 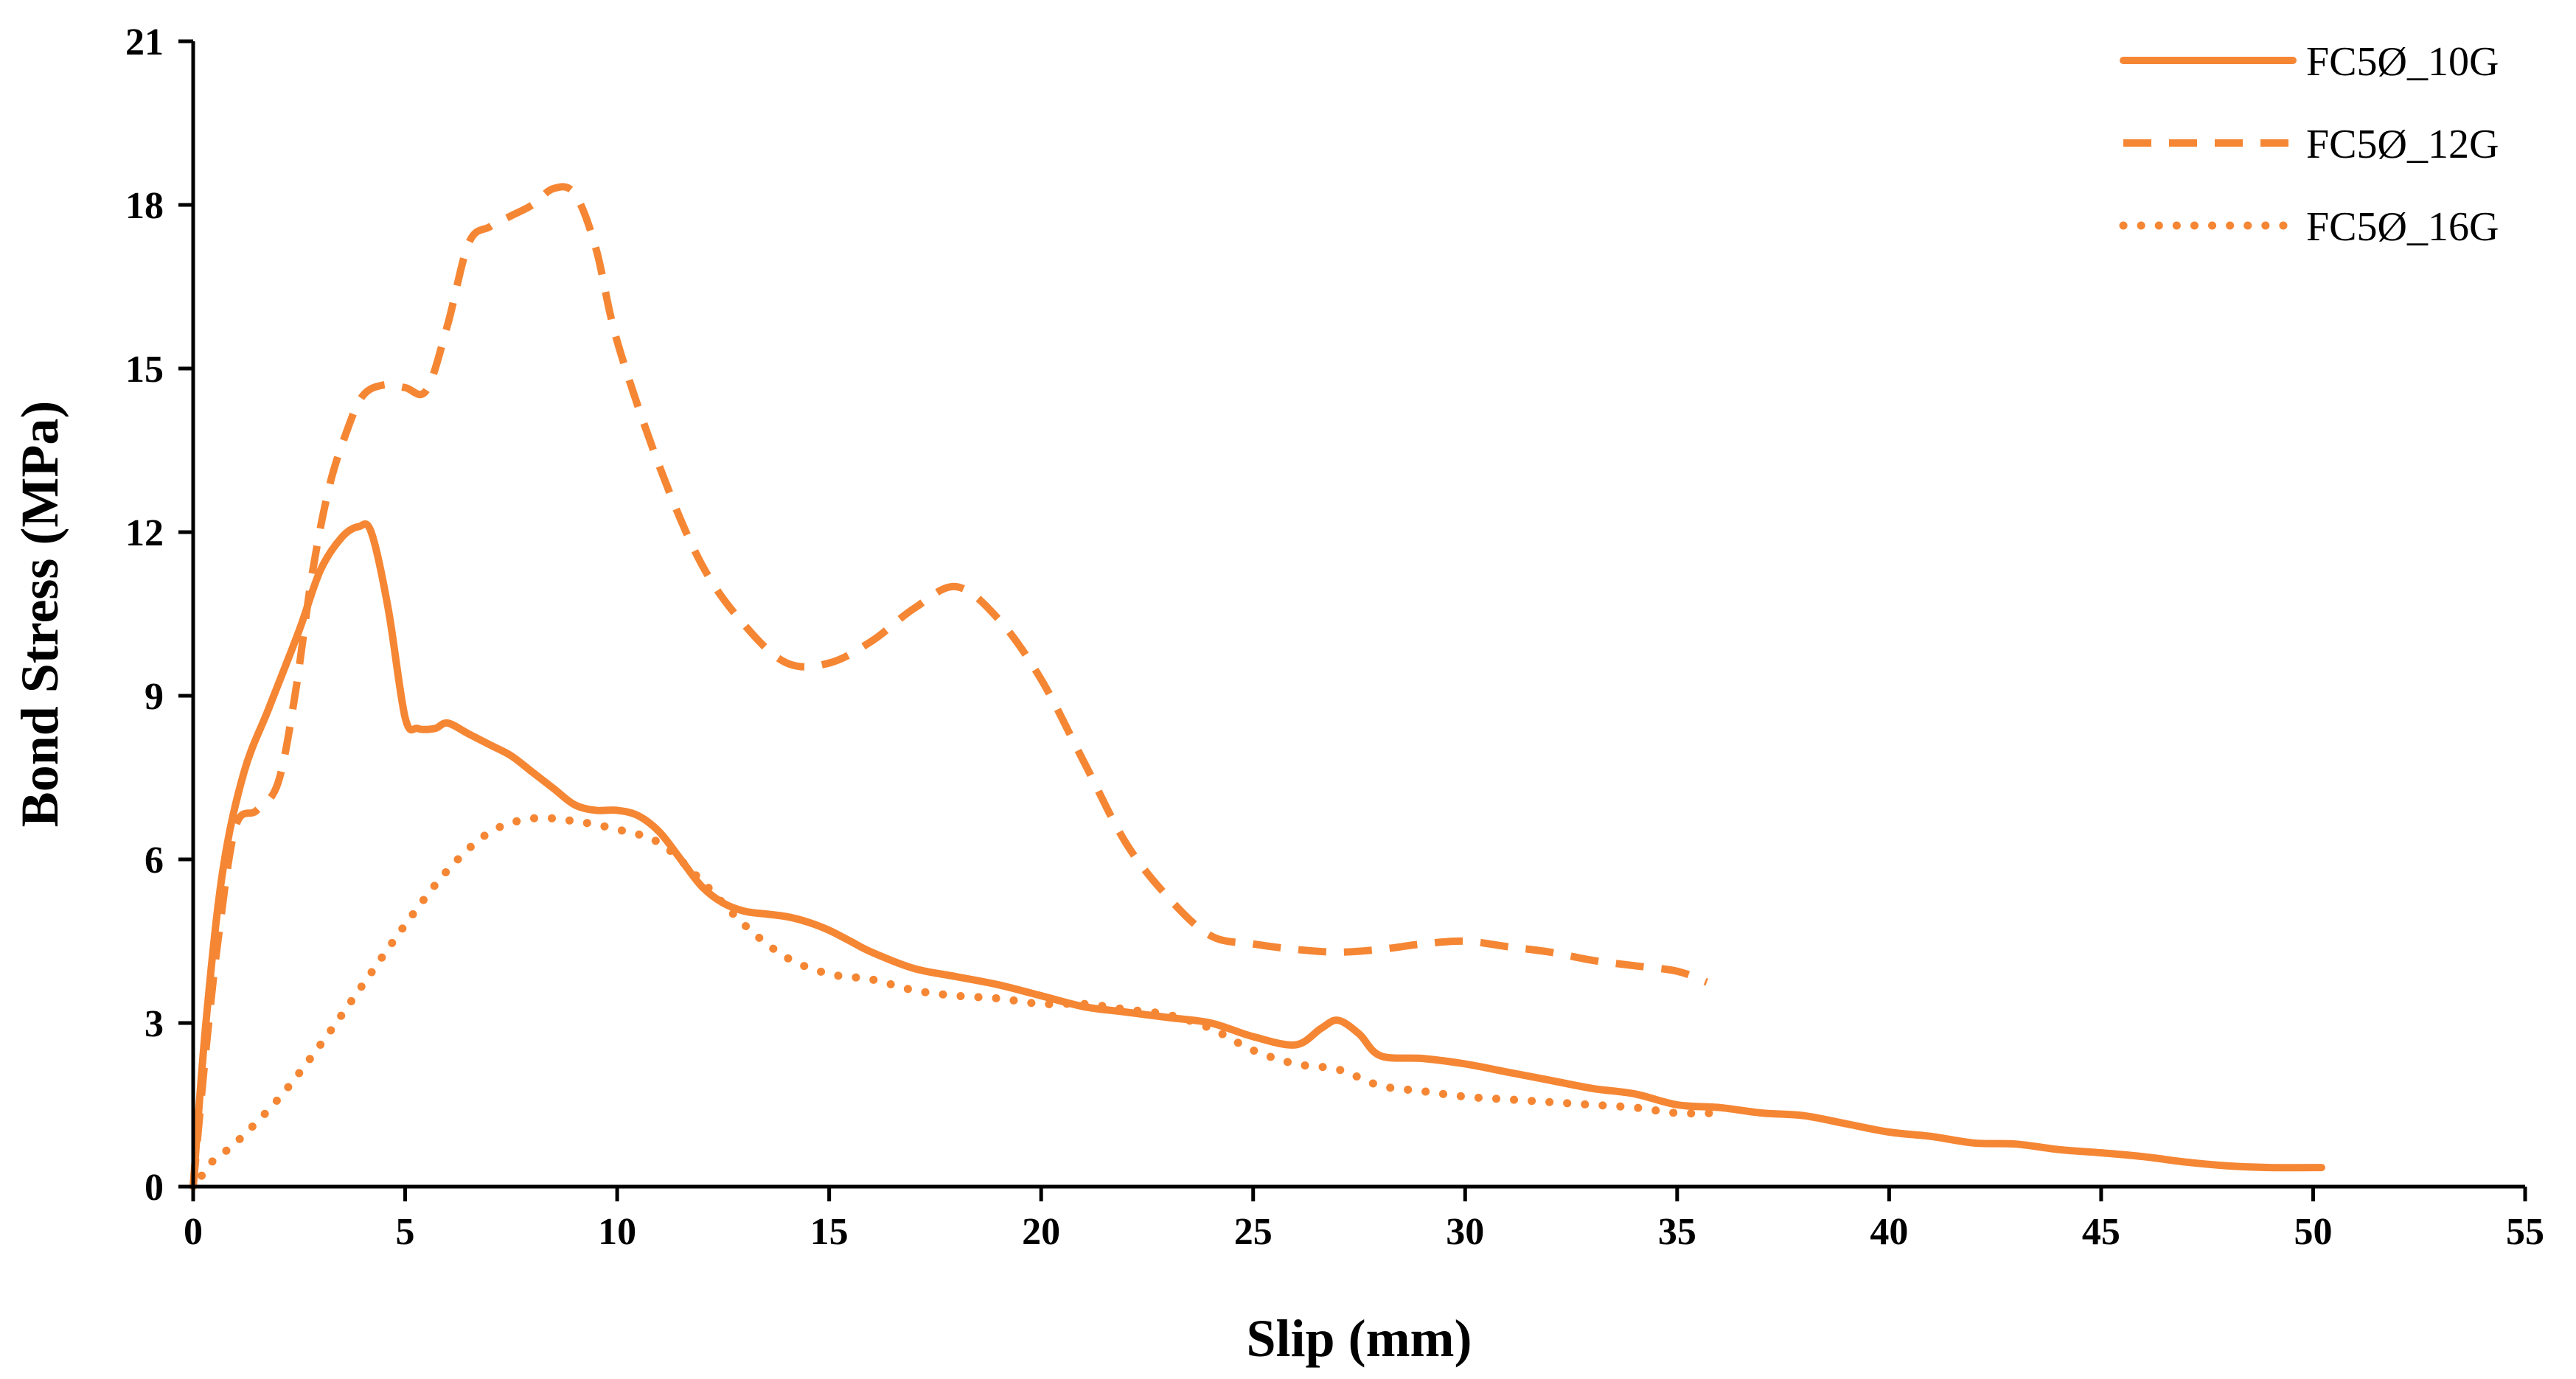 I want to click on y-tick-label: 0, so click(x=155, y=1188).